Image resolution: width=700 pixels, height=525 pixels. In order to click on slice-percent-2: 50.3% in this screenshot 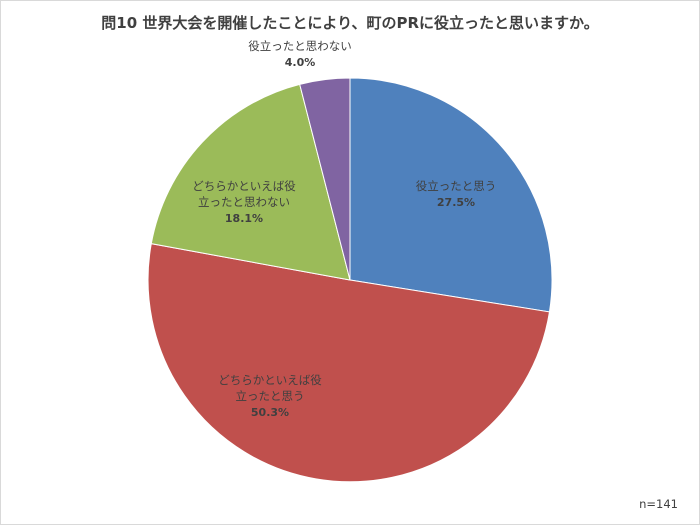, I will do `click(270, 412)`.